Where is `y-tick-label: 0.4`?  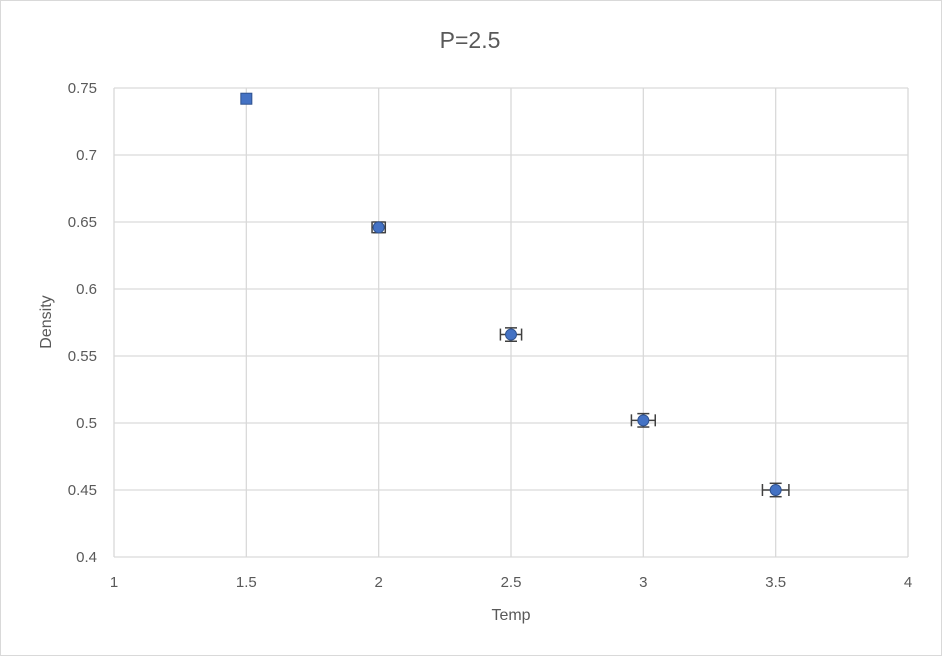
y-tick-label: 0.4 is located at coordinates (86, 557).